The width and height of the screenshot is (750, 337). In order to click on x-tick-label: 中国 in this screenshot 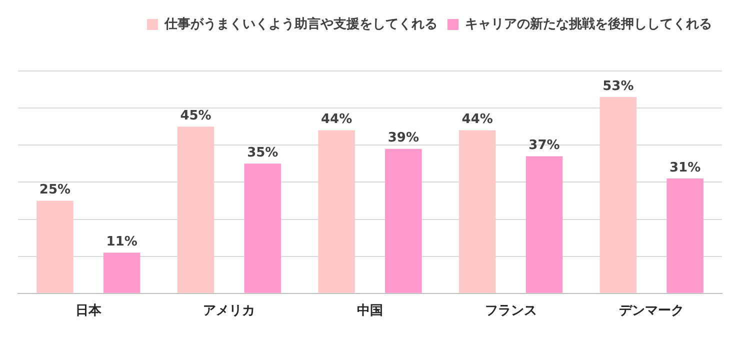, I will do `click(370, 311)`.